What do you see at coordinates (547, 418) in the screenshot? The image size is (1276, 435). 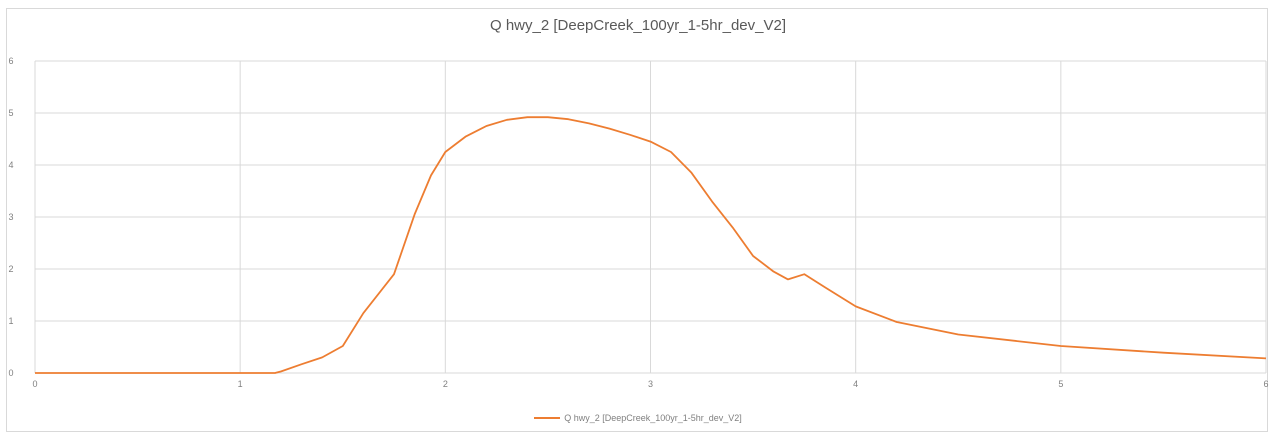 I see `legend-swatch` at bounding box center [547, 418].